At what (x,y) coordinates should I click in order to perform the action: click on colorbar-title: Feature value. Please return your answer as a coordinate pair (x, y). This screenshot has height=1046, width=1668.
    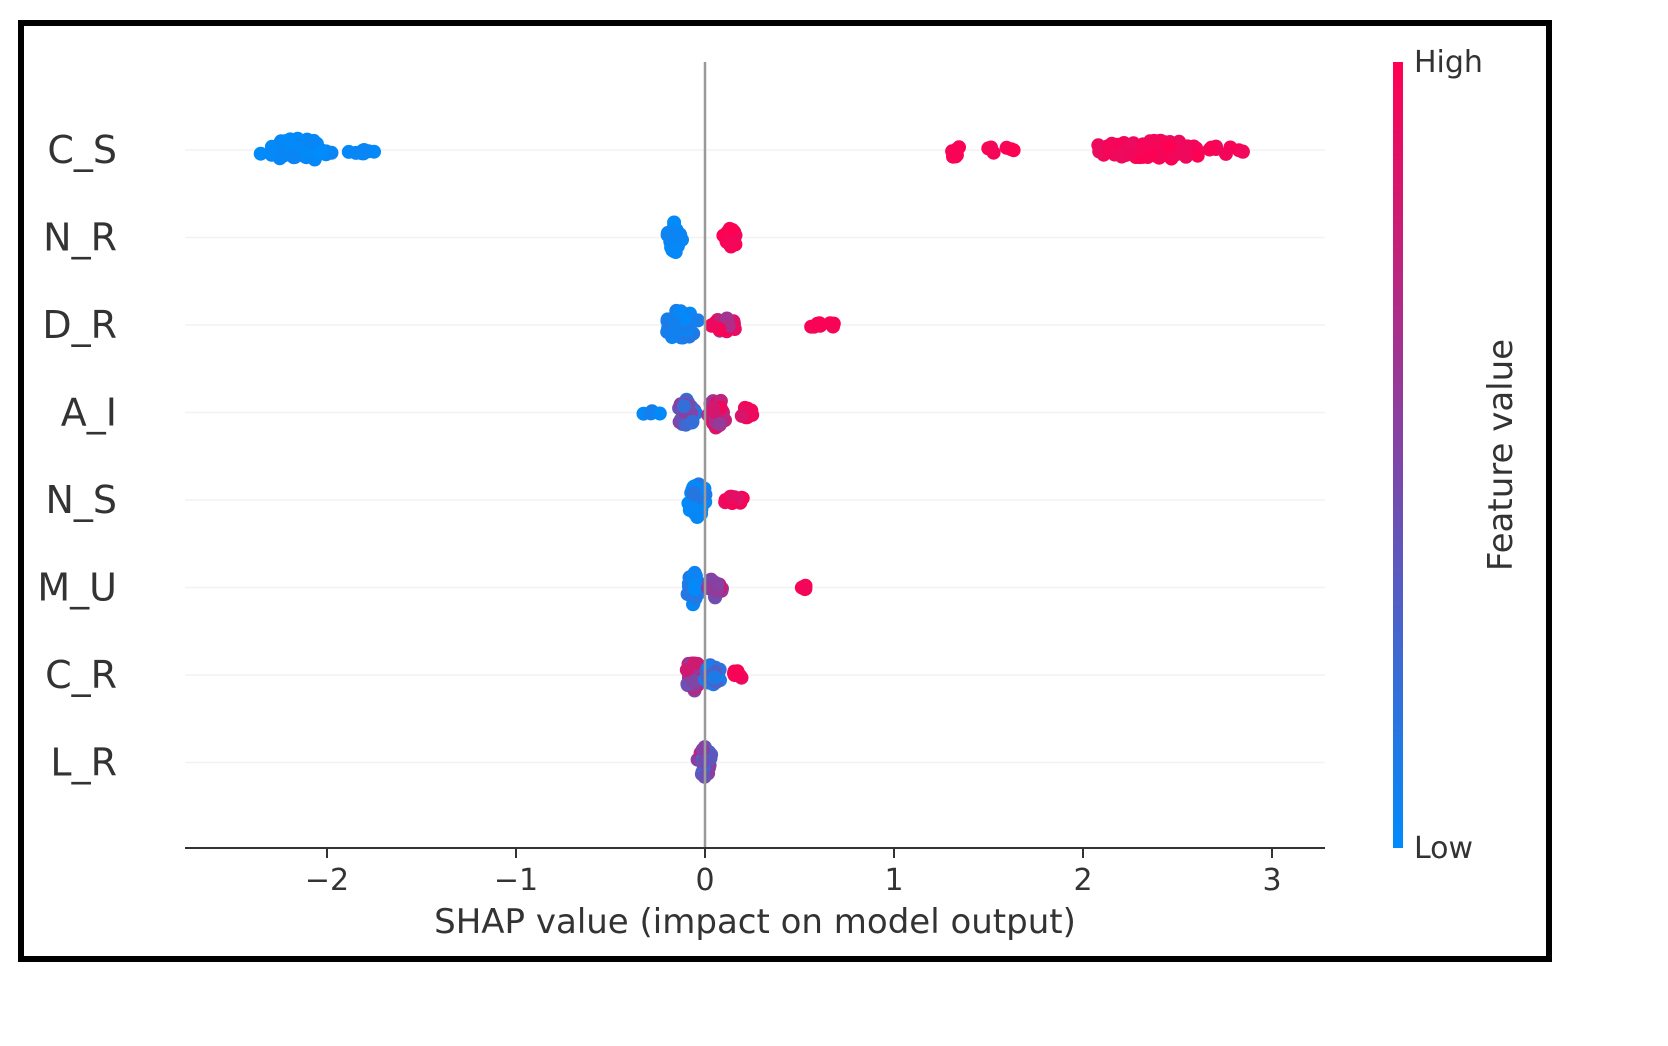
    Looking at the image, I should click on (1501, 455).